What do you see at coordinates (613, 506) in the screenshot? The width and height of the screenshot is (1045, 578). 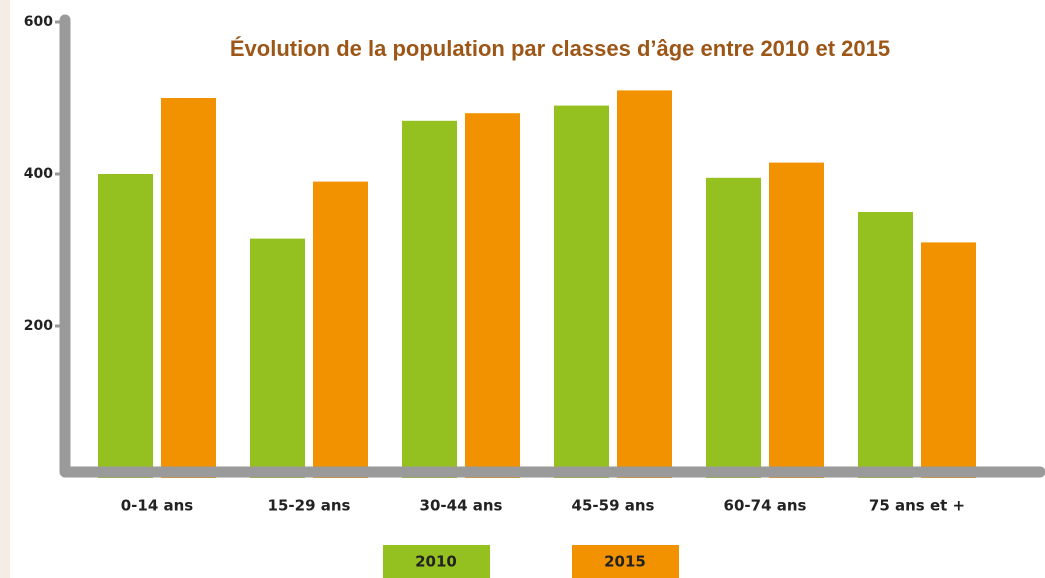 I see `x-tick-label: 45-59 ans` at bounding box center [613, 506].